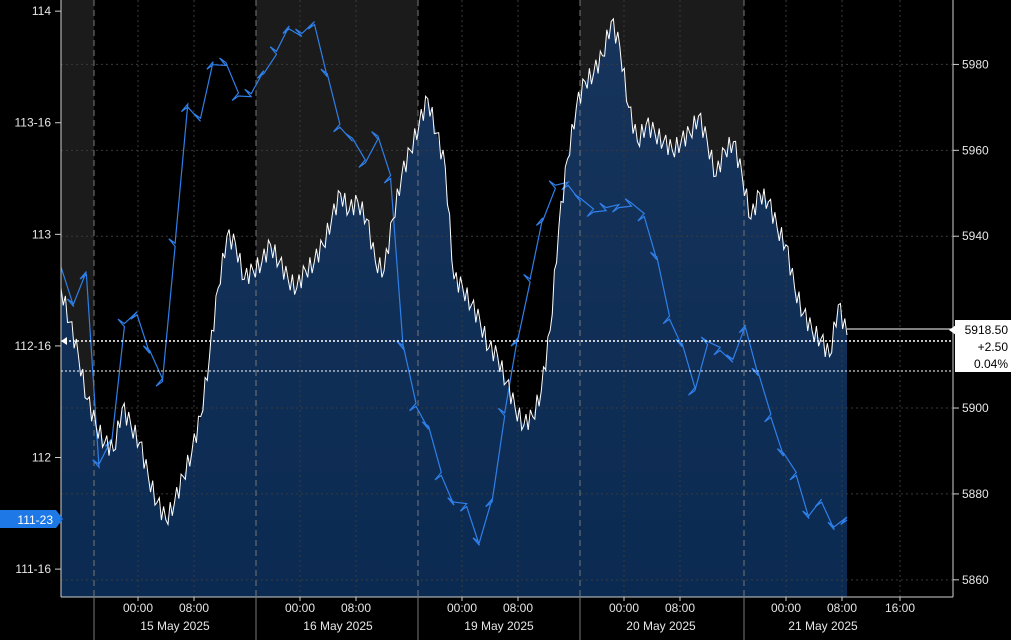 The image size is (1011, 640). I want to click on left-current-badge-text: 111-23, so click(35, 520).